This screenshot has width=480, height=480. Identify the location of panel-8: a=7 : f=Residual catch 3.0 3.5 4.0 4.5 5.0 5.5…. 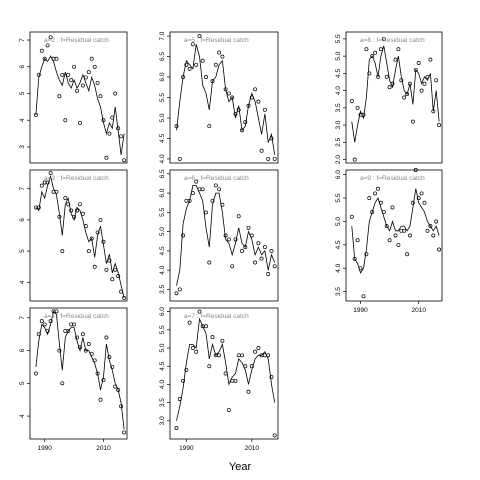
(219, 379).